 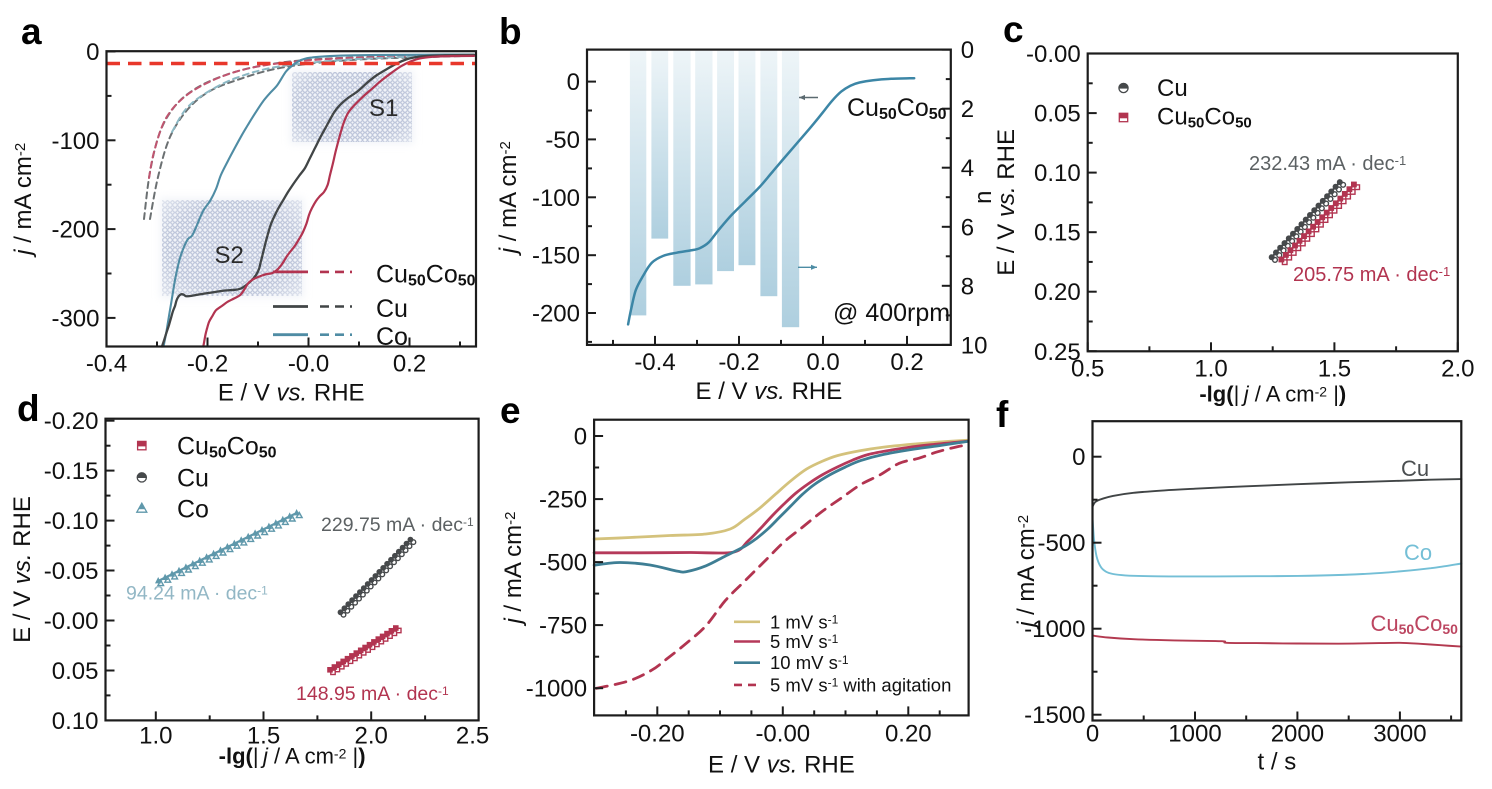 What do you see at coordinates (556, 256) in the screenshot?
I see `svg-text: -150` at bounding box center [556, 256].